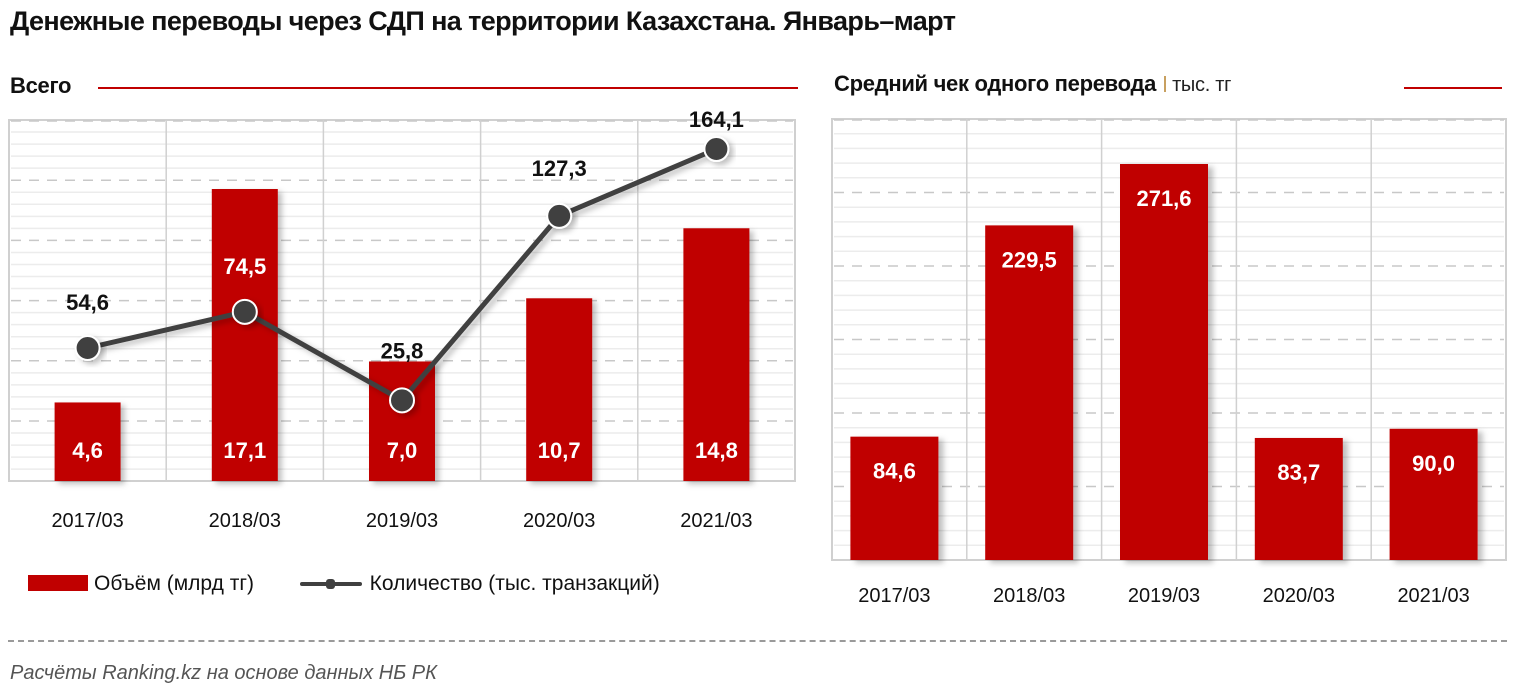 The image size is (1515, 700). Describe the element at coordinates (559, 168) in the screenshot. I see `line-value-label: 127,3` at that location.